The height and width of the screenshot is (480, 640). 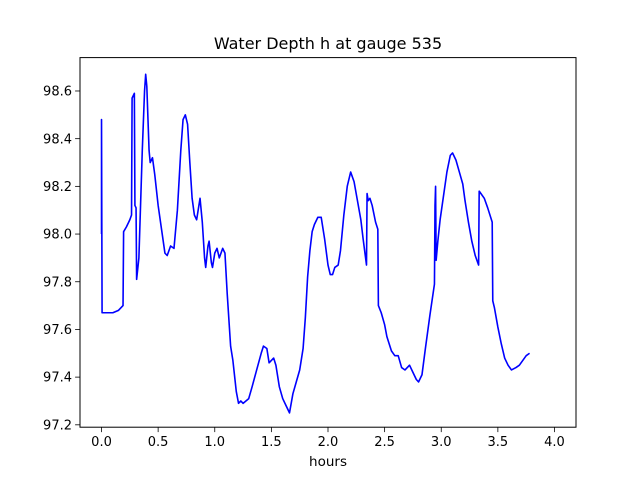 I want to click on x-tick-label: 0.0, so click(x=101, y=442).